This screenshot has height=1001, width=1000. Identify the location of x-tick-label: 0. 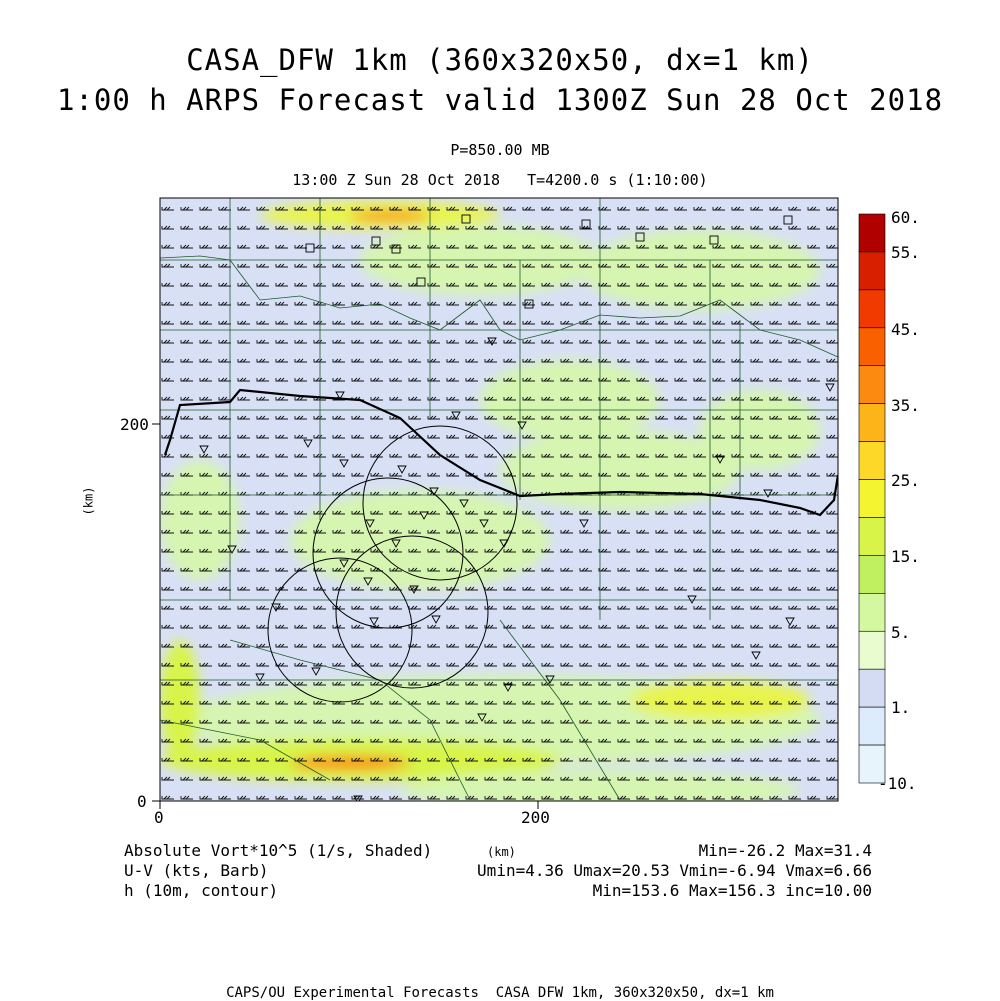
(159, 817).